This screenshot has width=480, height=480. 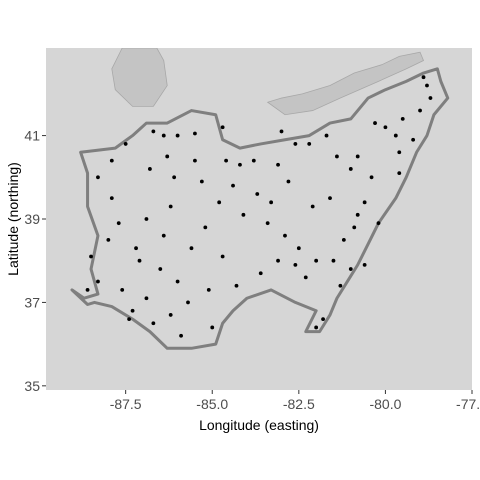 What do you see at coordinates (32, 136) in the screenshot?
I see `y-tick-label: 41` at bounding box center [32, 136].